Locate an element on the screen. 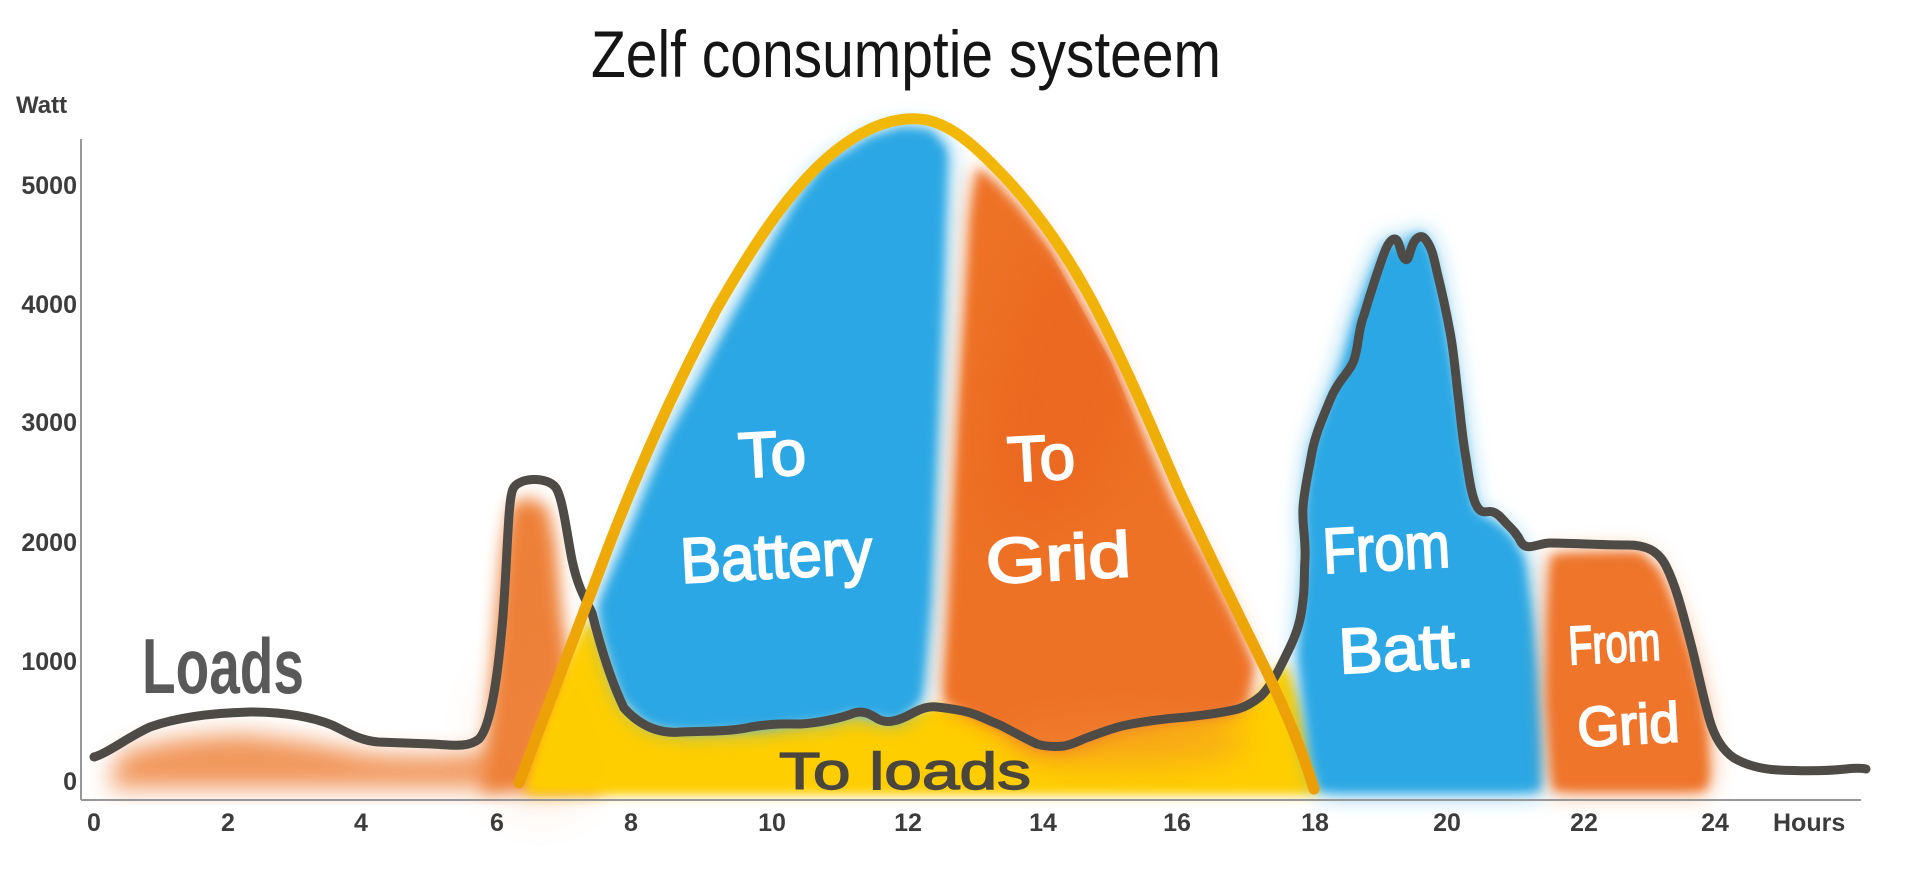 The image size is (1919, 872). svg-text: To loads is located at coordinates (905, 772).